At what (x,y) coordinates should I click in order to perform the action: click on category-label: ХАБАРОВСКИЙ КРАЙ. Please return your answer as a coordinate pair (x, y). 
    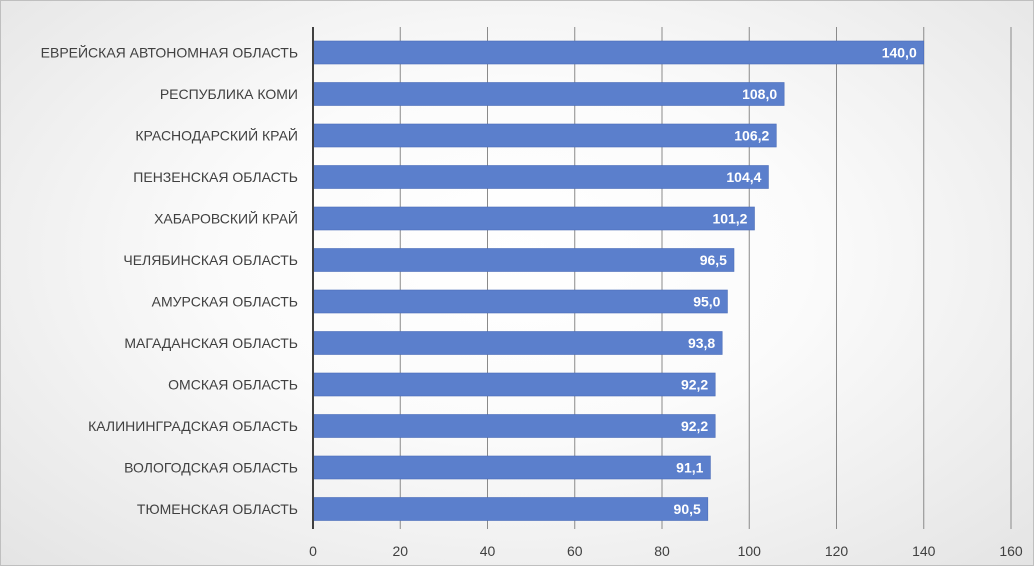
    Looking at the image, I should click on (226, 218).